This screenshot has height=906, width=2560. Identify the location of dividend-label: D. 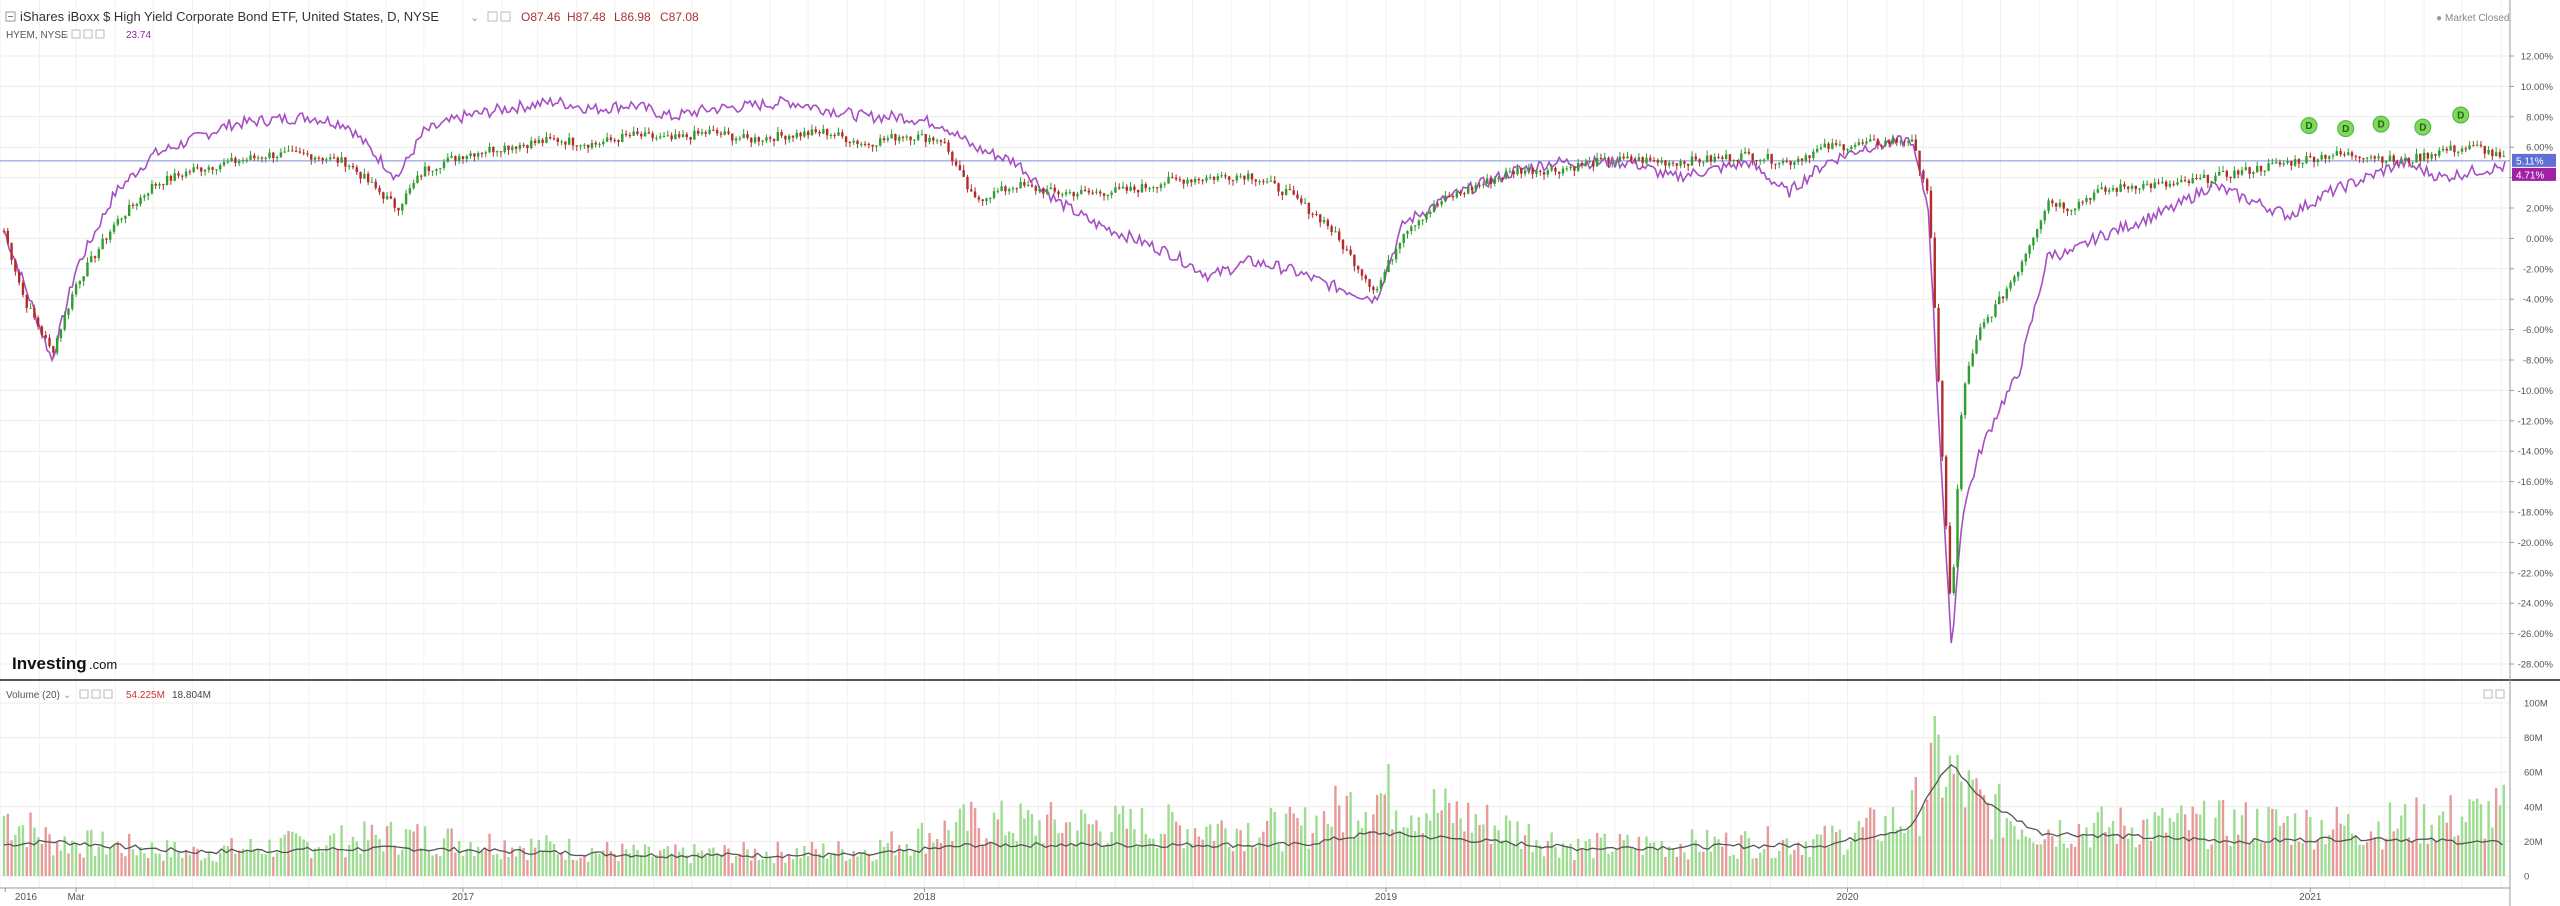
(2380, 125).